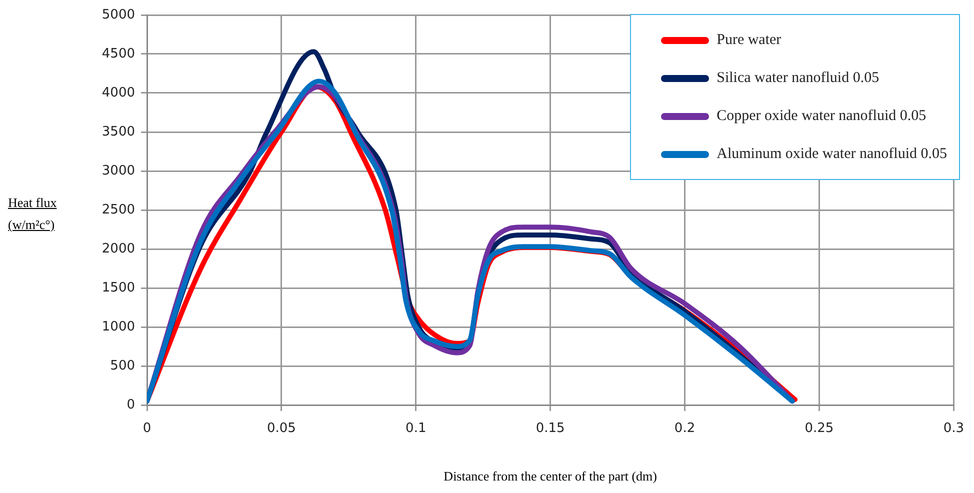 Image resolution: width=974 pixels, height=493 pixels. Describe the element at coordinates (32, 213) in the screenshot. I see `y-axis-title: Heat flux (w/m²c°)` at that location.